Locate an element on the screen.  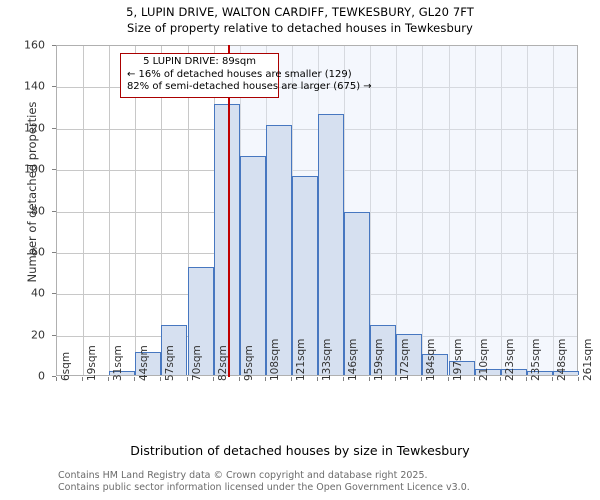
x-axis-tick-label: 70sqm is located at coordinates (196, 363).